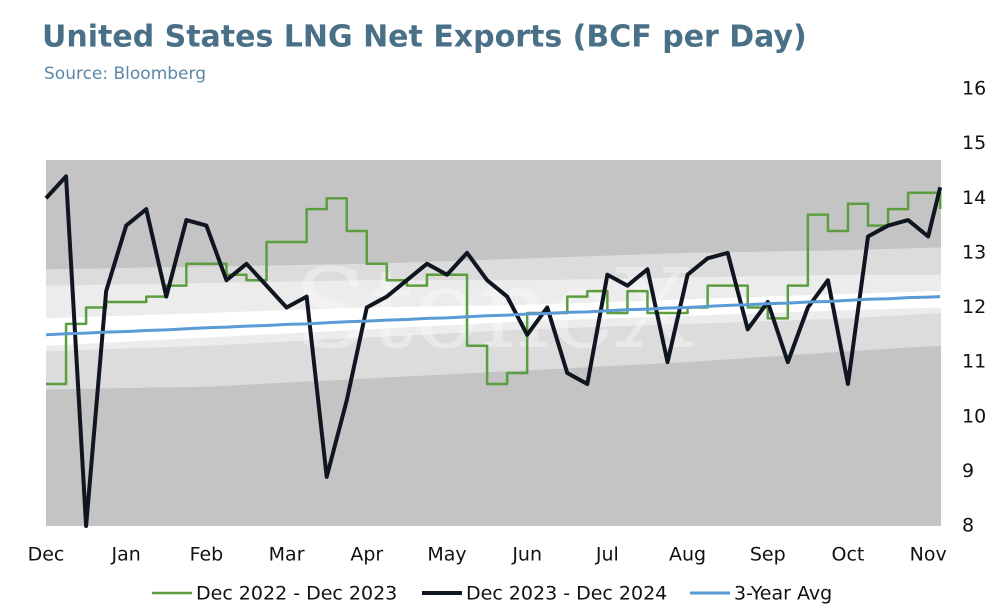 Image resolution: width=994 pixels, height=613 pixels. What do you see at coordinates (848, 555) in the screenshot?
I see `x-tick-label: Oct` at bounding box center [848, 555].